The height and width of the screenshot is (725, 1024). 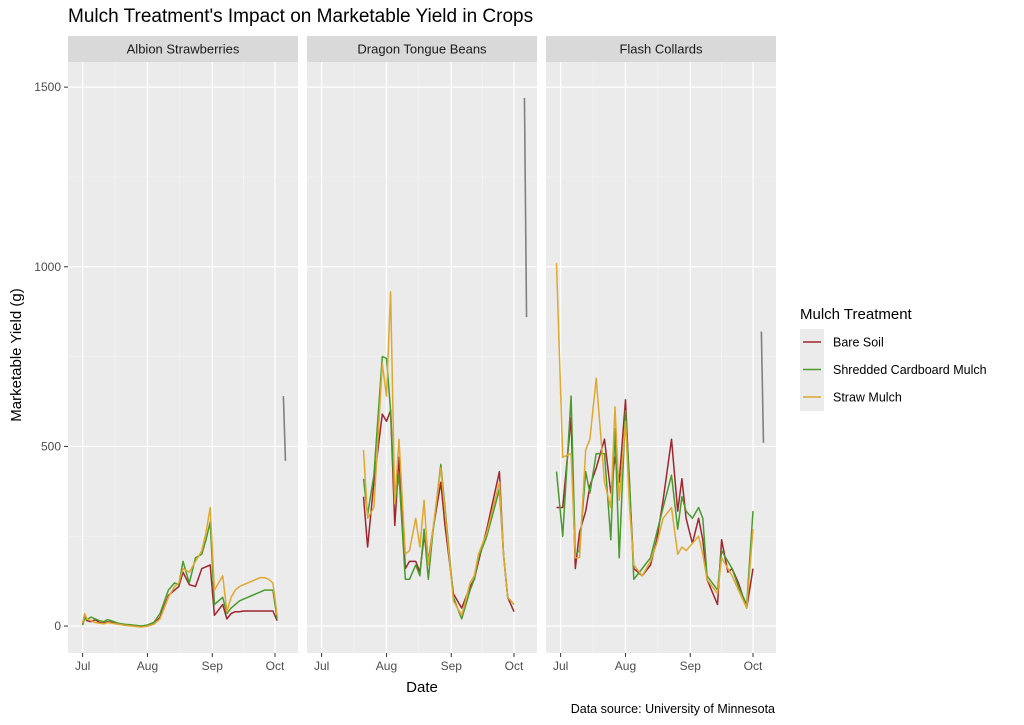 What do you see at coordinates (57, 626) in the screenshot?
I see `y-tick-label: 0` at bounding box center [57, 626].